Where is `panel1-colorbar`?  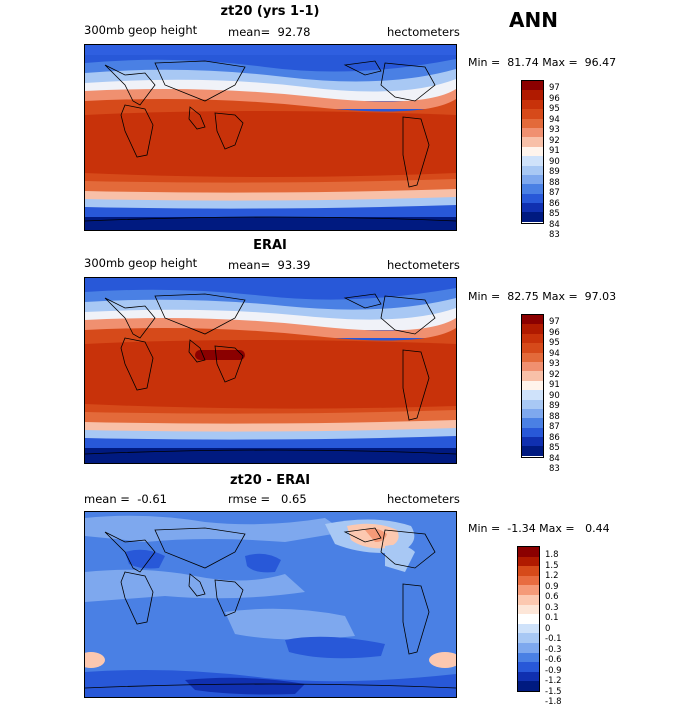 panel1-colorbar is located at coordinates (532, 152).